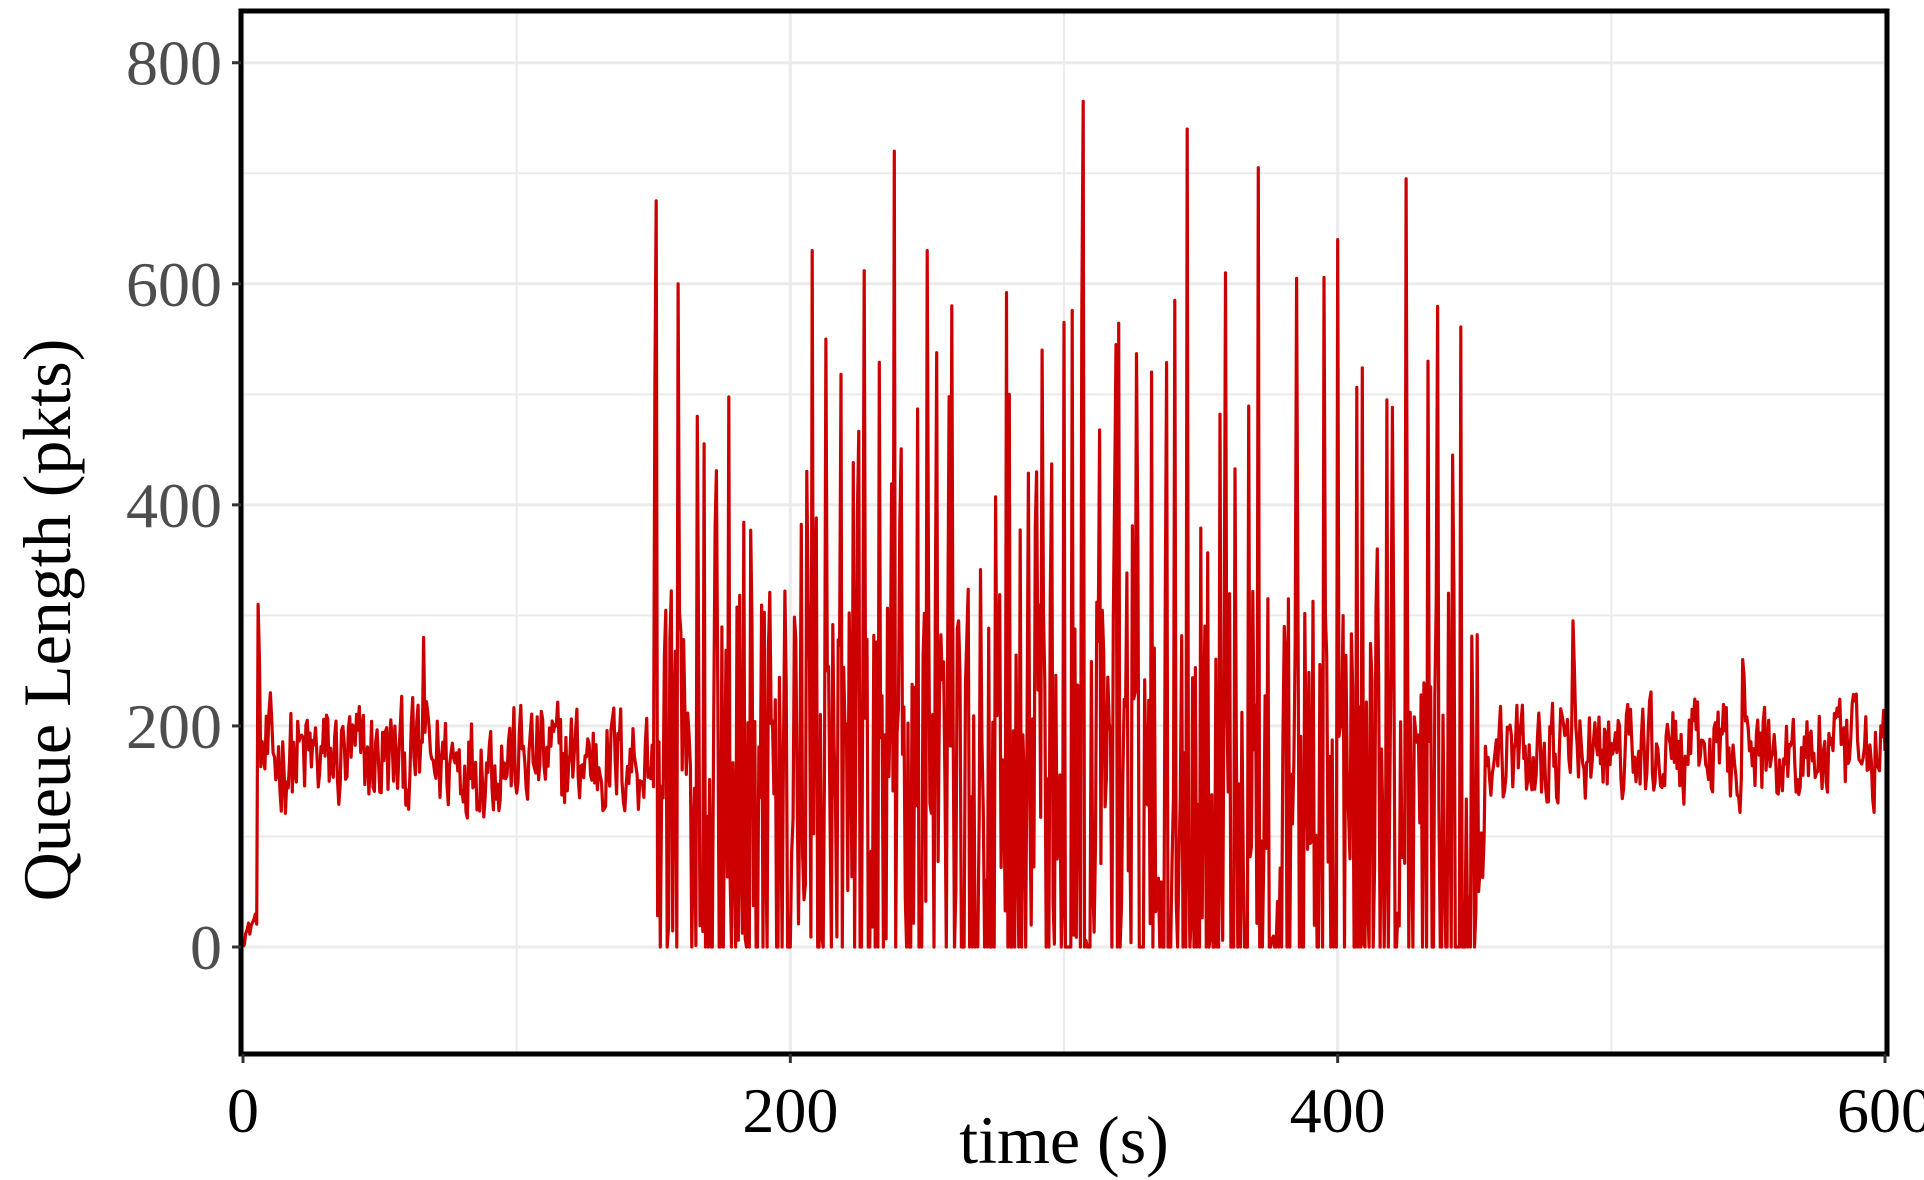 This screenshot has width=1924, height=1180. I want to click on y-tick-label: 800, so click(174, 63).